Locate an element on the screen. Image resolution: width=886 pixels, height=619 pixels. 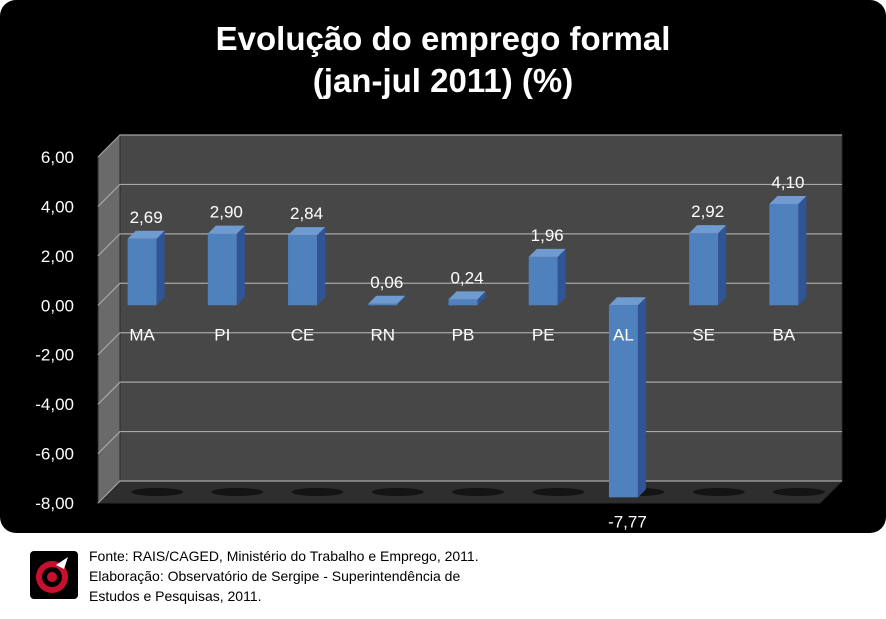
x-category-label: MA is located at coordinates (142, 334).